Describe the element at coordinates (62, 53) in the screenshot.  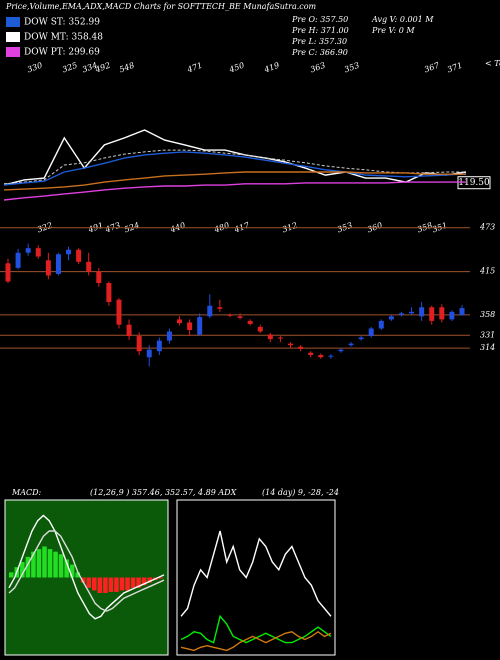
I see `legend-label: DOW PT: 299.69` at that location.